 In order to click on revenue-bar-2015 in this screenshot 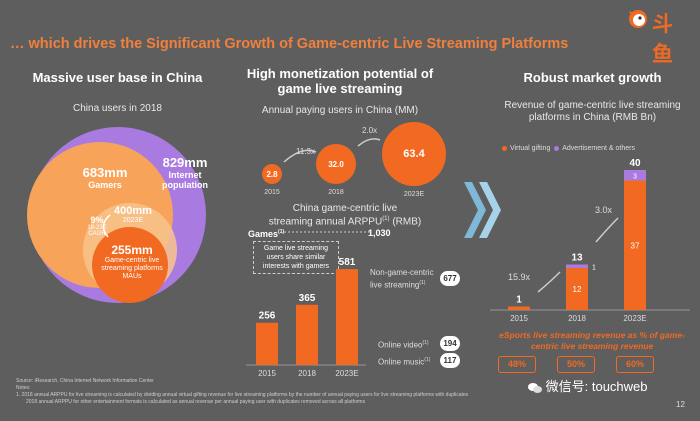, I will do `click(519, 308)`.